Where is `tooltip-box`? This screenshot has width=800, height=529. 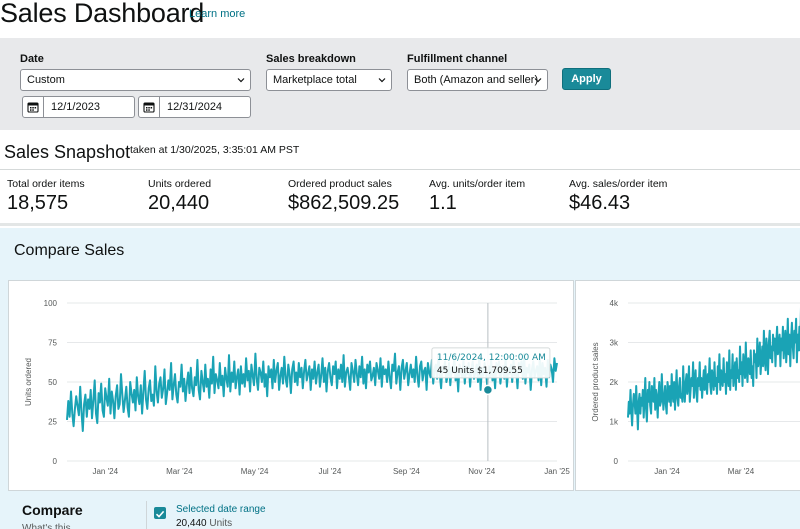
tooltip-box is located at coordinates (491, 363).